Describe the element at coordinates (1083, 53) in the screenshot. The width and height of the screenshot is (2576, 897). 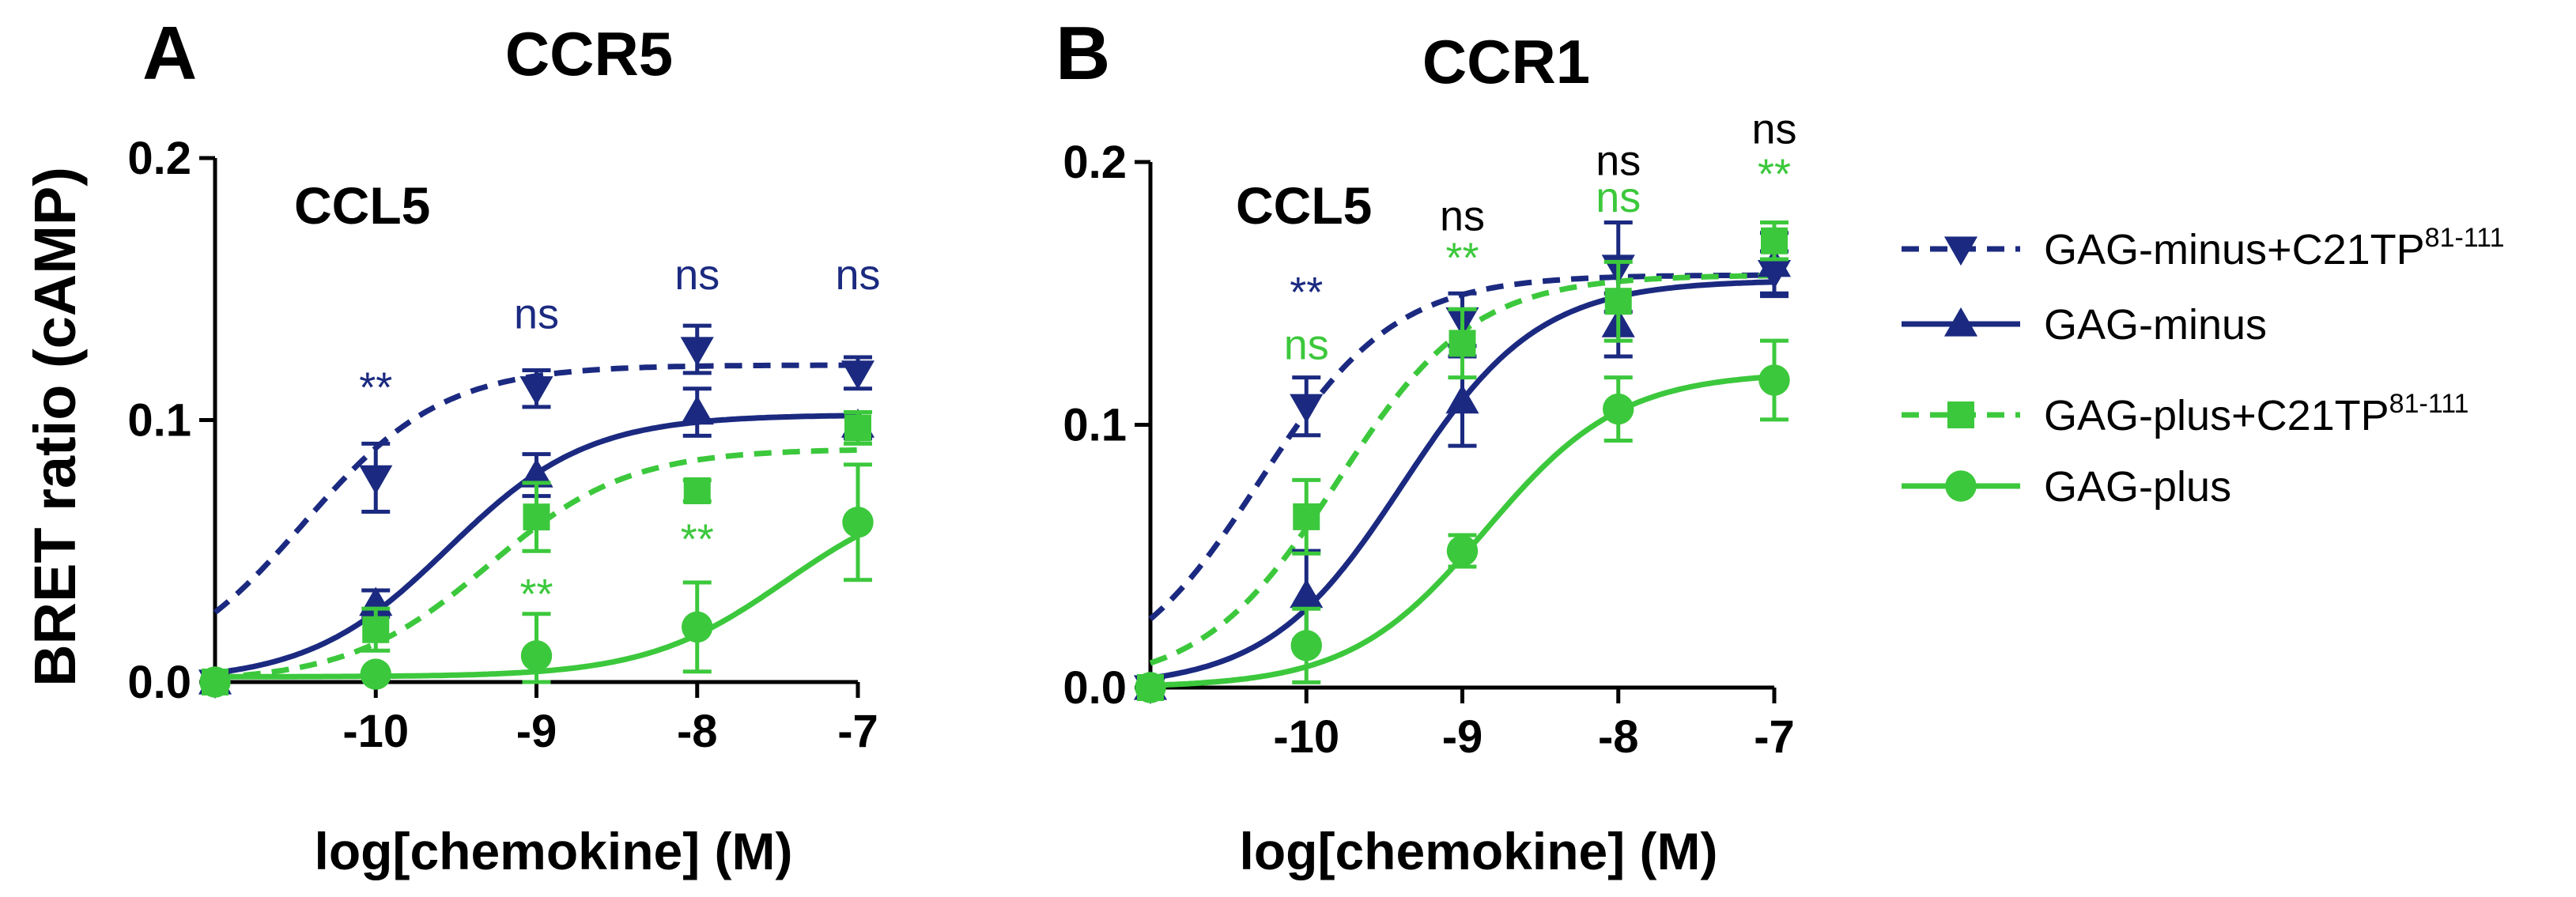
I see `panel-letter: B` at that location.